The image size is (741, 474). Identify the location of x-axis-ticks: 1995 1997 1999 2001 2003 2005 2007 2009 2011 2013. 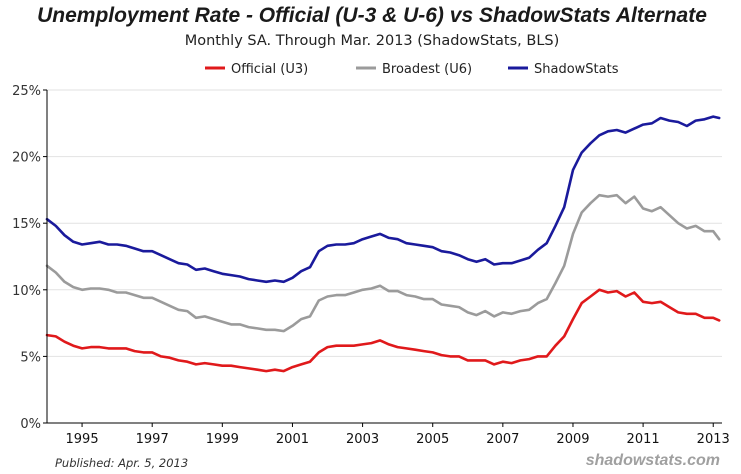
(398, 435).